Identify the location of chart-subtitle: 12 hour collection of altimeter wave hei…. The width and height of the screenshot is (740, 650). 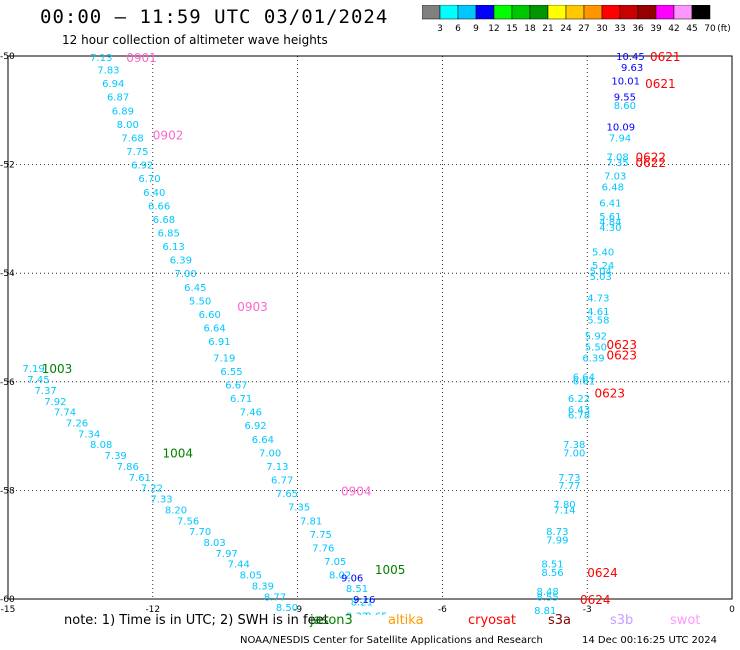
(195, 40).